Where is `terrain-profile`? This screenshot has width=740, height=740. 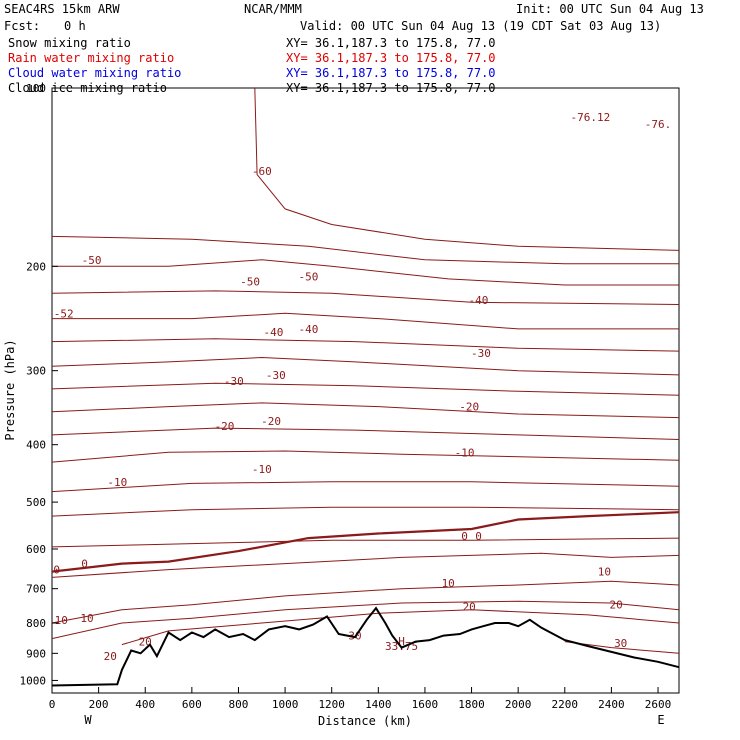
terrain-profile is located at coordinates (365, 646).